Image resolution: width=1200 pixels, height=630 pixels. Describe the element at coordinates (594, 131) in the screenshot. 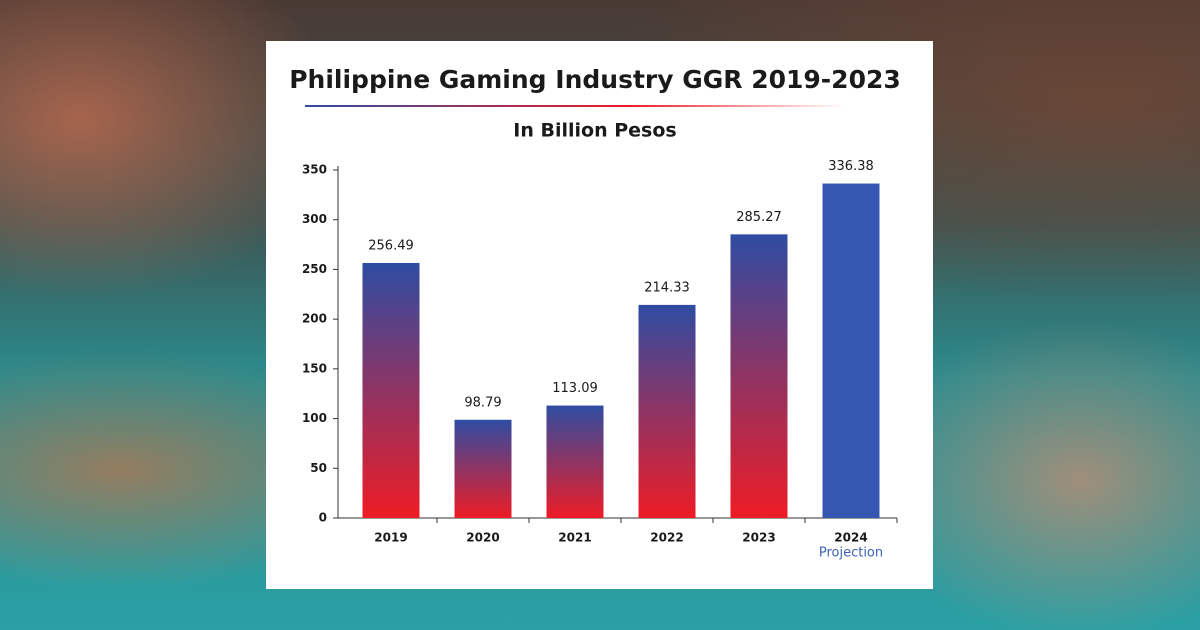

I see `chart-subtitle: In Billion Pesos` at that location.